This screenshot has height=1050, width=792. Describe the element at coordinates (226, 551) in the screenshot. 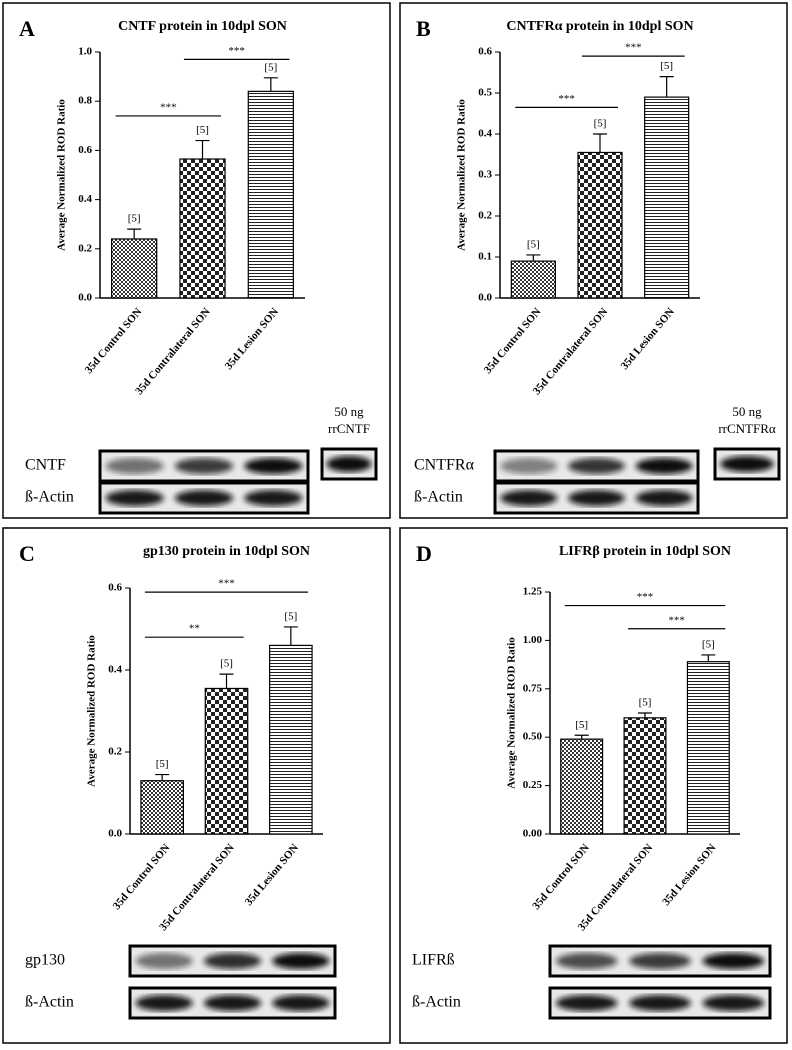

I see `chart-title: gp130 protein in 10dpl SON` at that location.